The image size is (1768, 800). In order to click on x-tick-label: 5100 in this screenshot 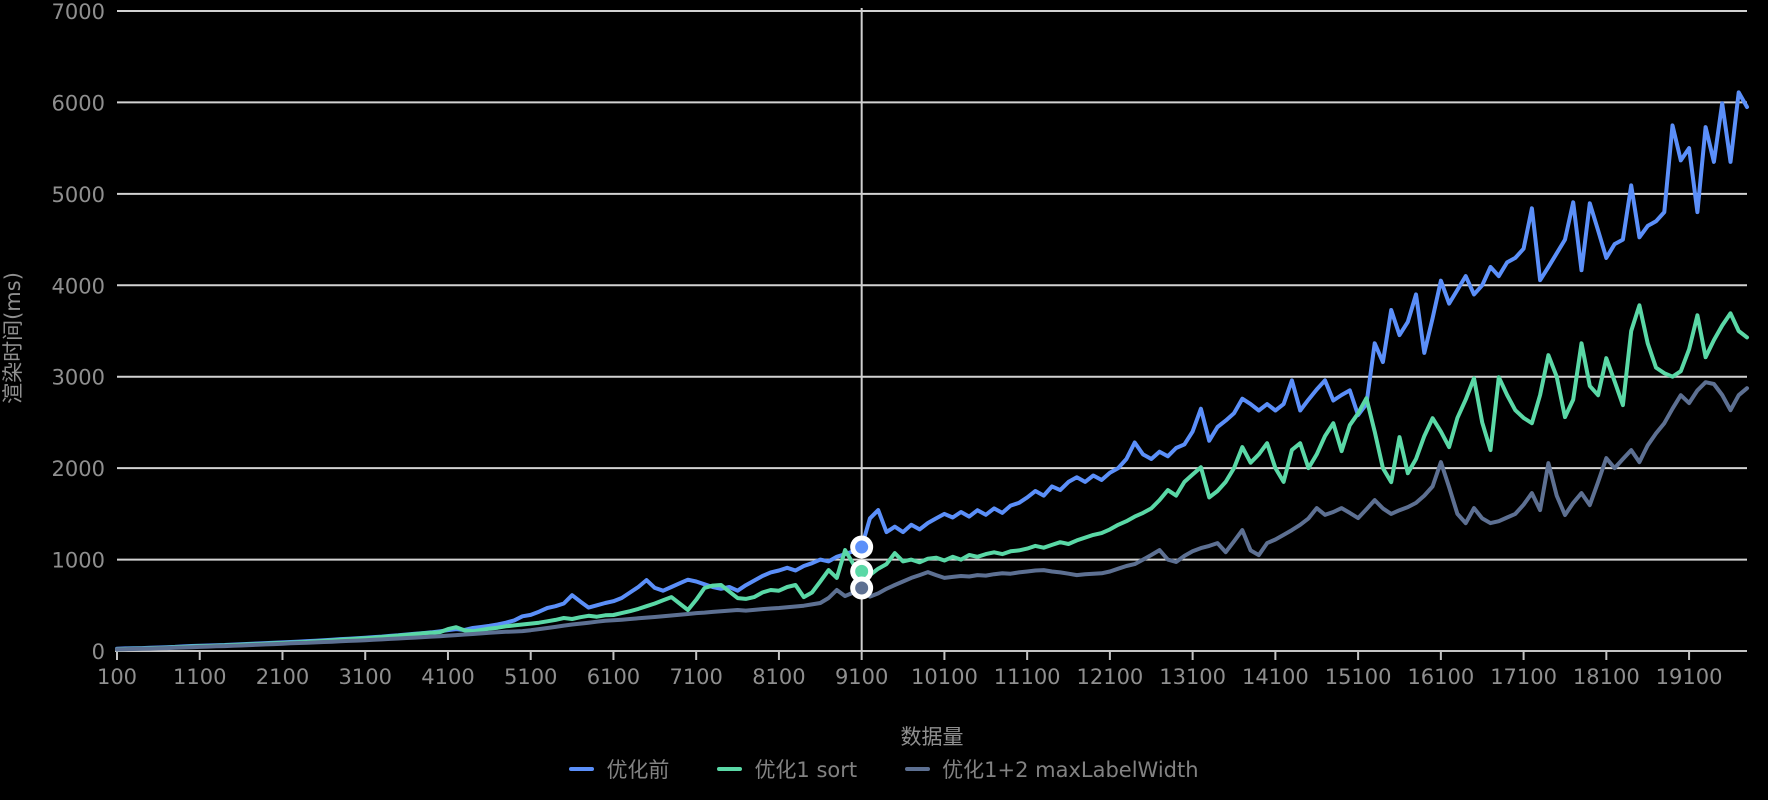, I will do `click(530, 677)`.